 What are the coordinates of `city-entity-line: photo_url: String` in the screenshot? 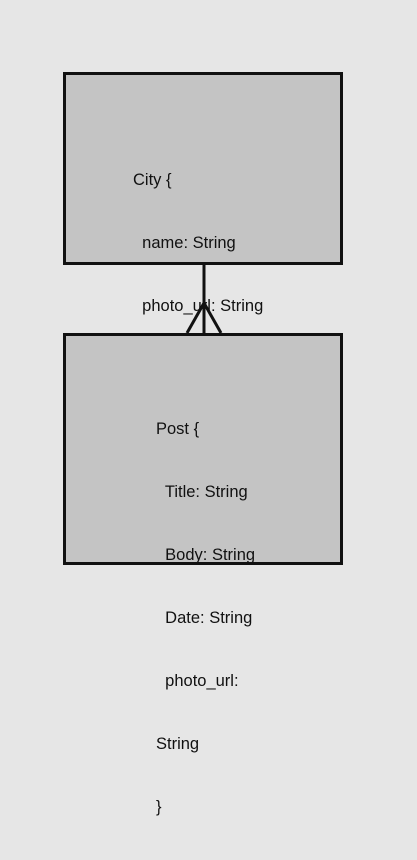 It's located at (198, 306).